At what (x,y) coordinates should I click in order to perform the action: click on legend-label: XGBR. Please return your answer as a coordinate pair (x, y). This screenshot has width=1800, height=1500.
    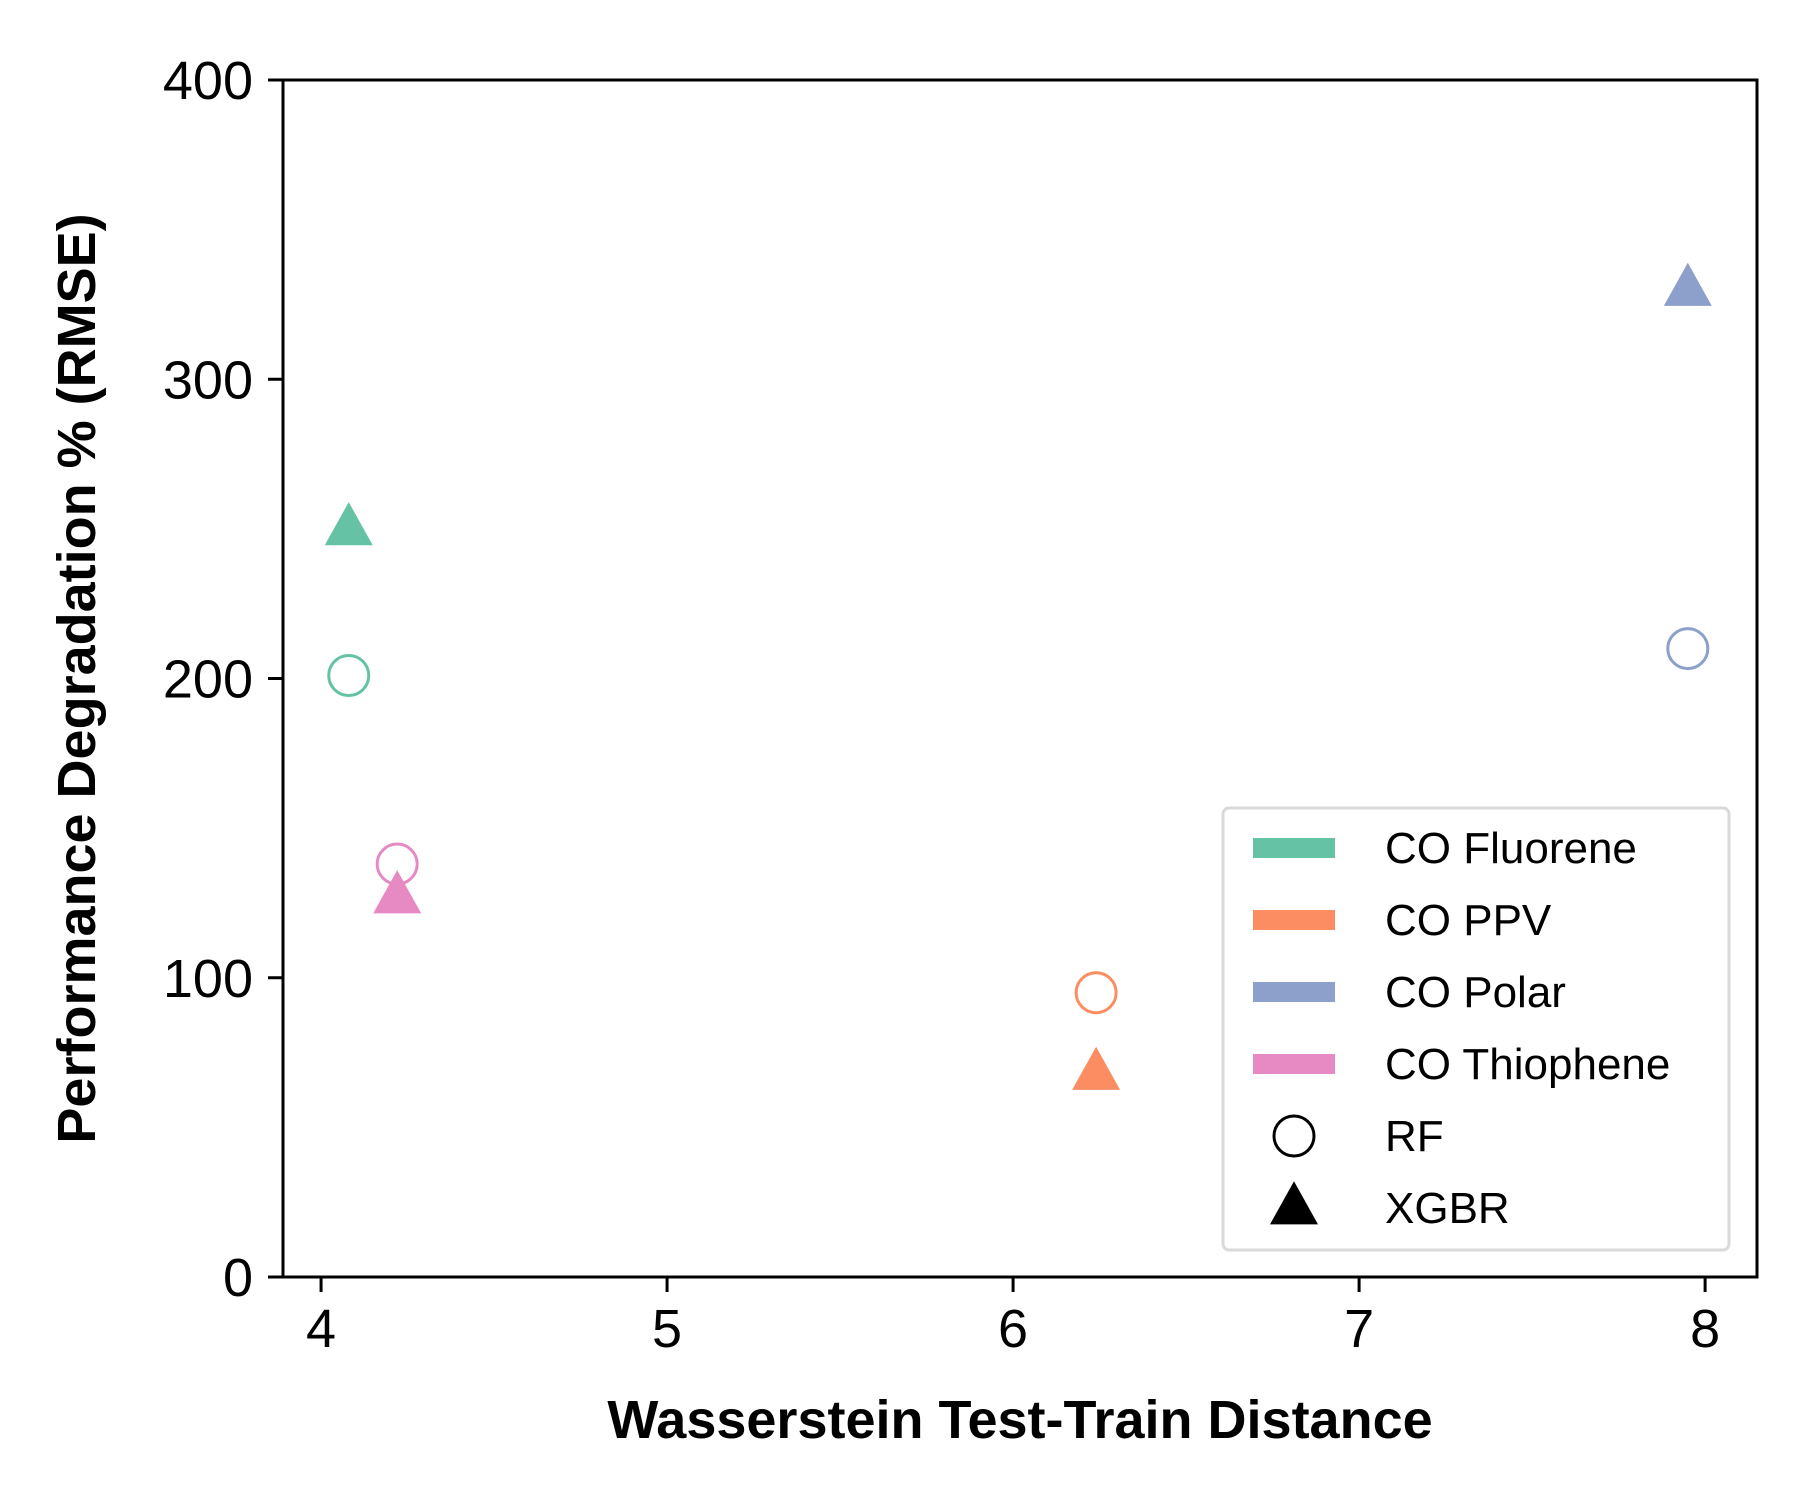
    Looking at the image, I should click on (1447, 1208).